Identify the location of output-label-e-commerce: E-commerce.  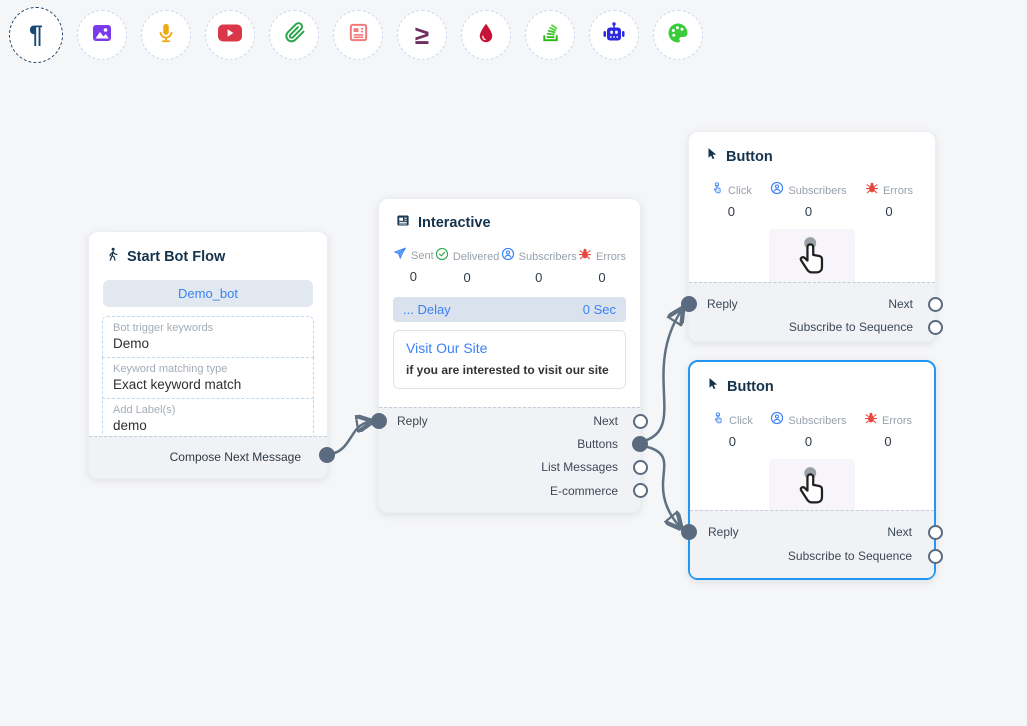
(583, 491).